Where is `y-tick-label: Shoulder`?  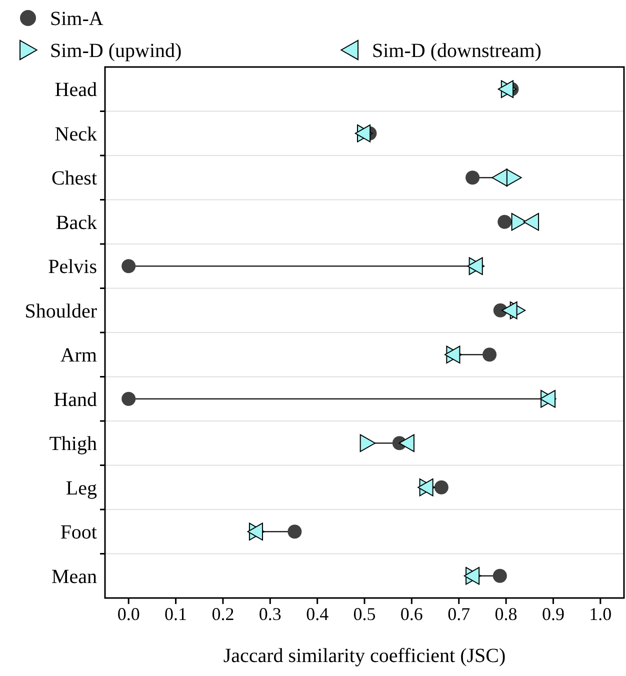 y-tick-label: Shoulder is located at coordinates (61, 311).